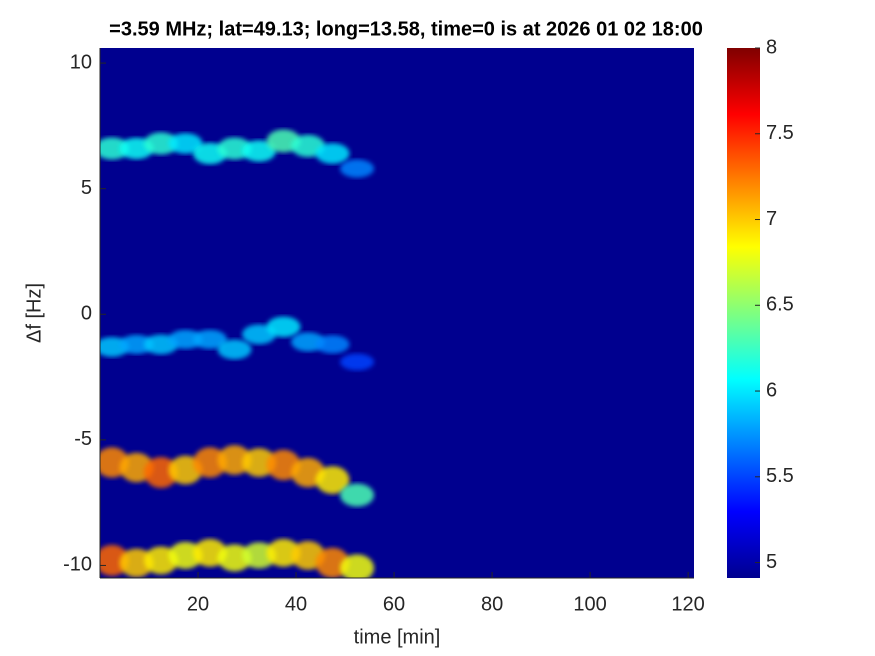 The image size is (875, 656). I want to click on y-tick-label: -5, so click(83, 439).